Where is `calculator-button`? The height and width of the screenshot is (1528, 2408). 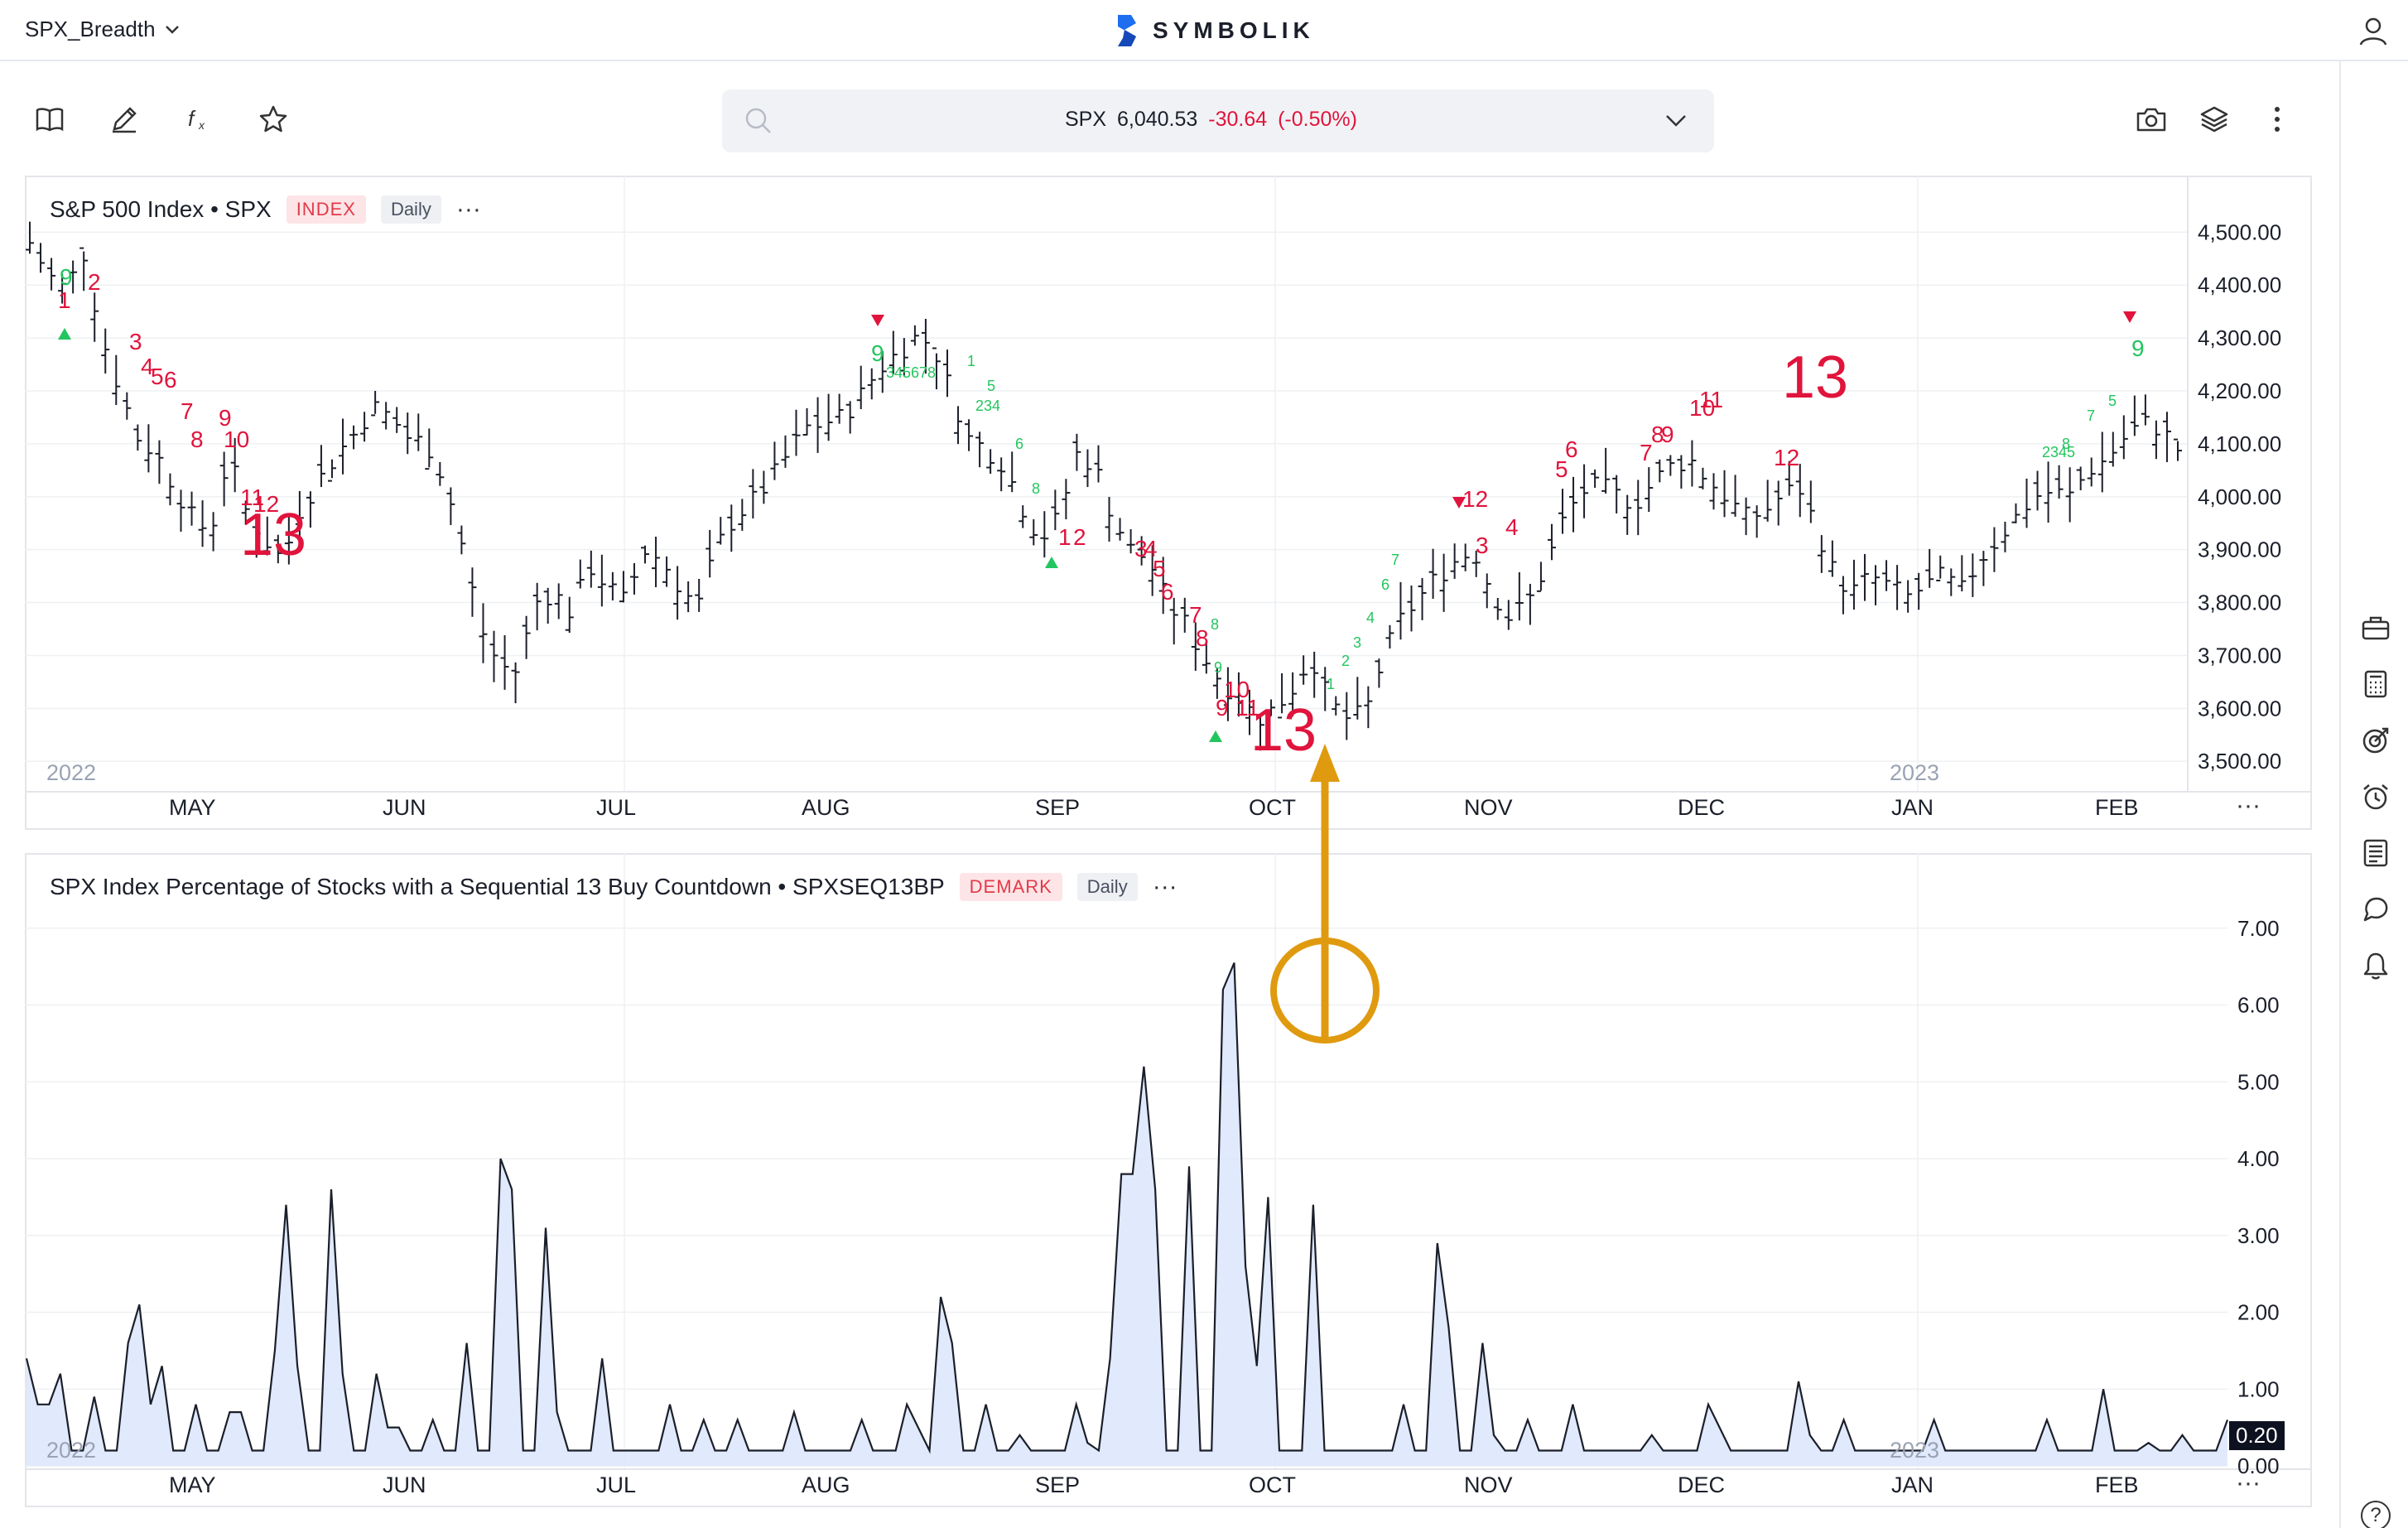 calculator-button is located at coordinates (2376, 684).